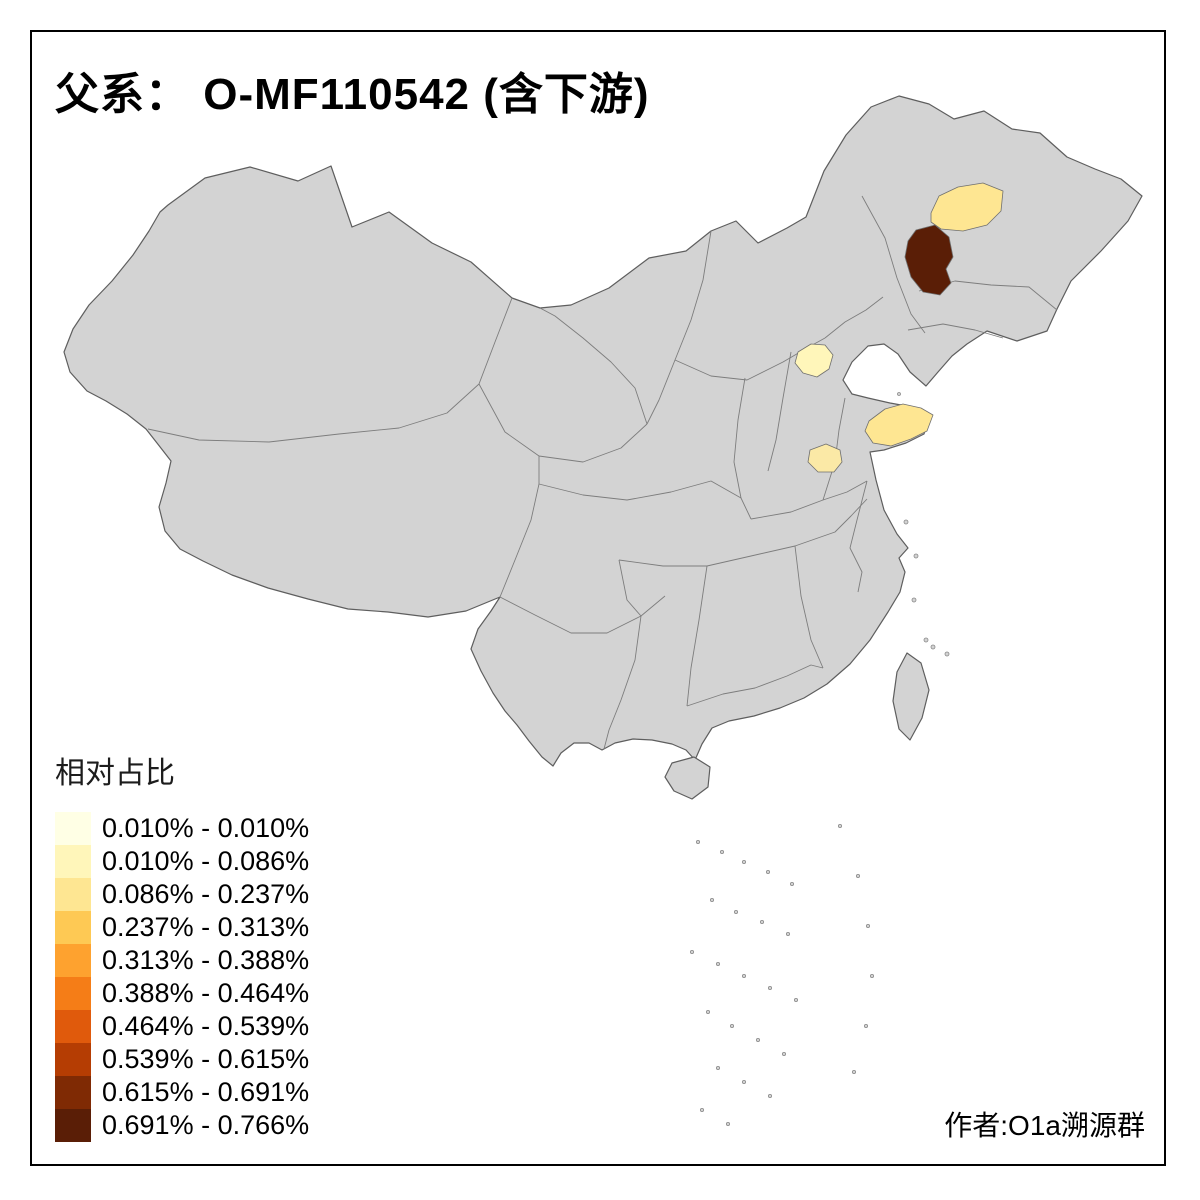 The height and width of the screenshot is (1200, 1200). What do you see at coordinates (206, 894) in the screenshot?
I see `legend-label: 0.086% - 0.237%` at bounding box center [206, 894].